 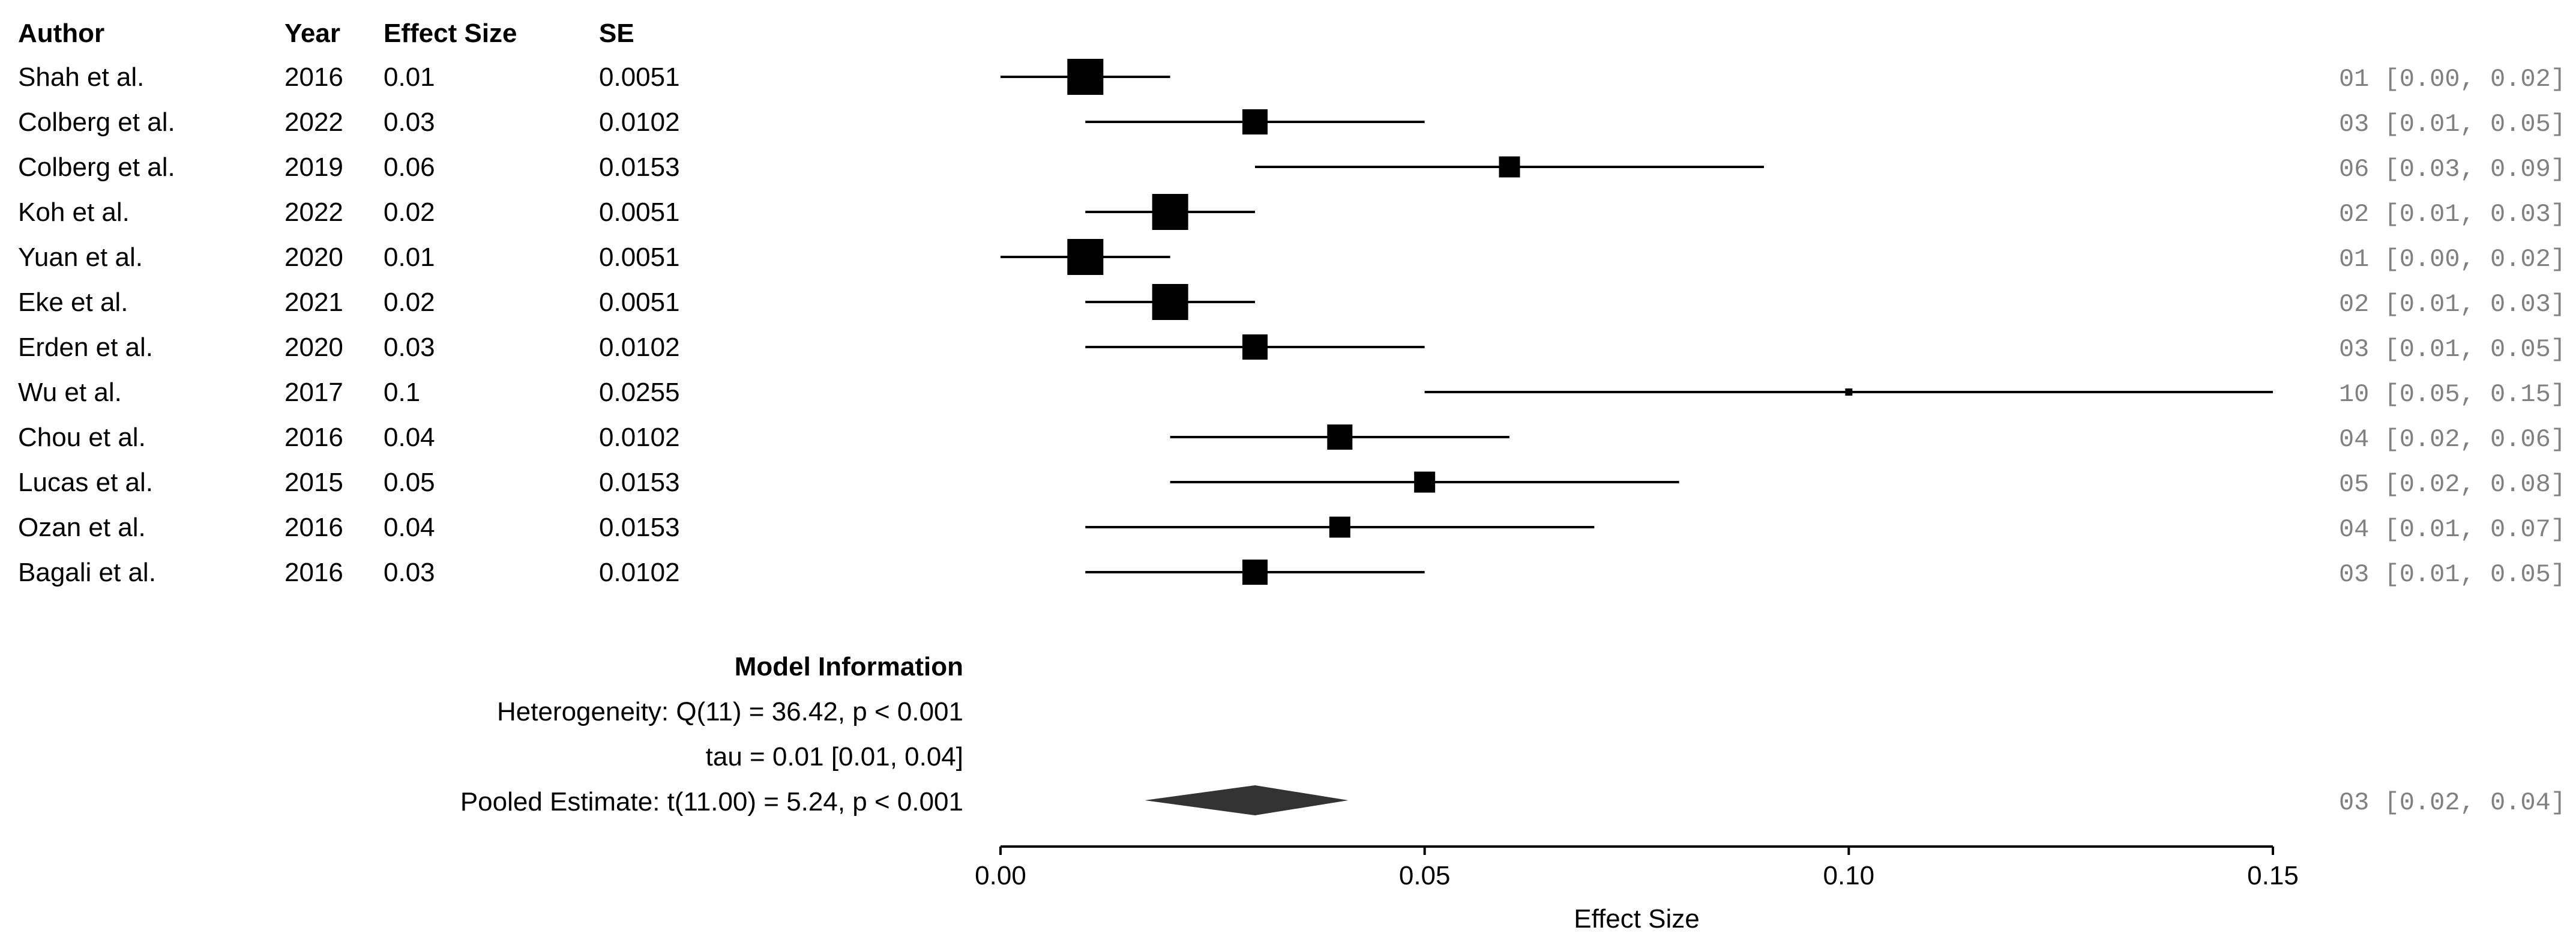 What do you see at coordinates (1292, 528) in the screenshot?
I see `study-row: Ozan et al. 2016 0.04 0.0153 04 [0.01, 0.07]` at bounding box center [1292, 528].